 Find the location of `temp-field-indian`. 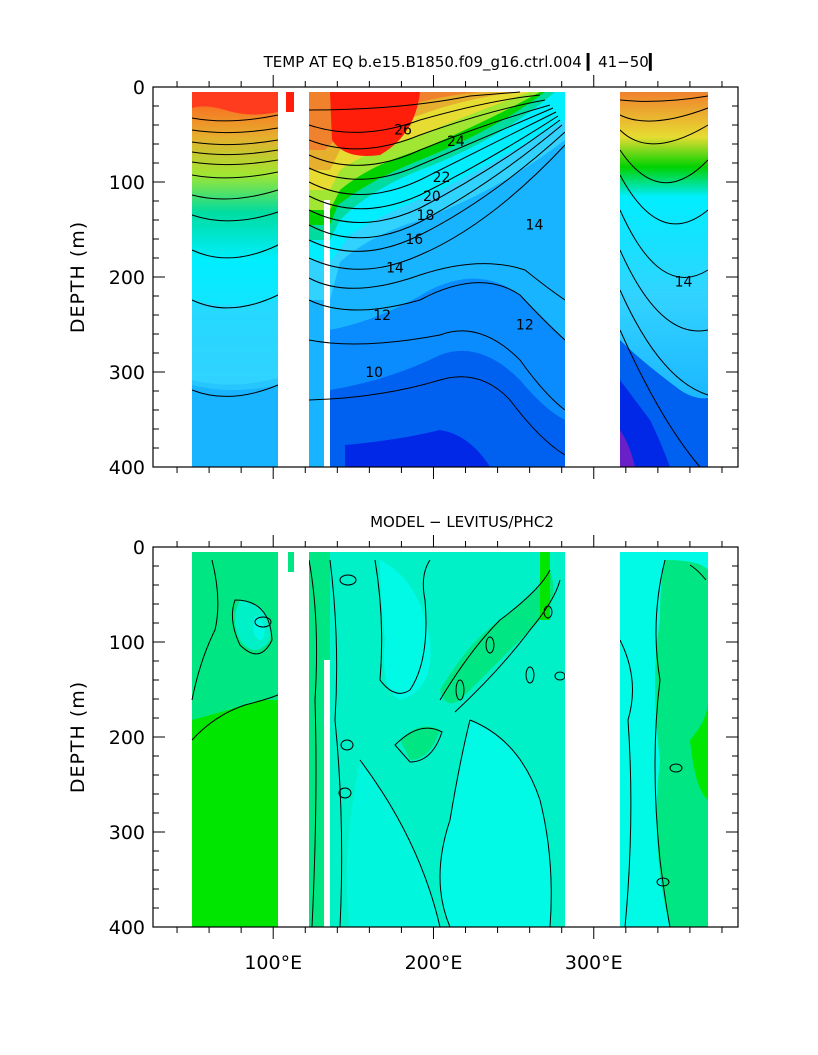

temp-field-indian is located at coordinates (235, 279).